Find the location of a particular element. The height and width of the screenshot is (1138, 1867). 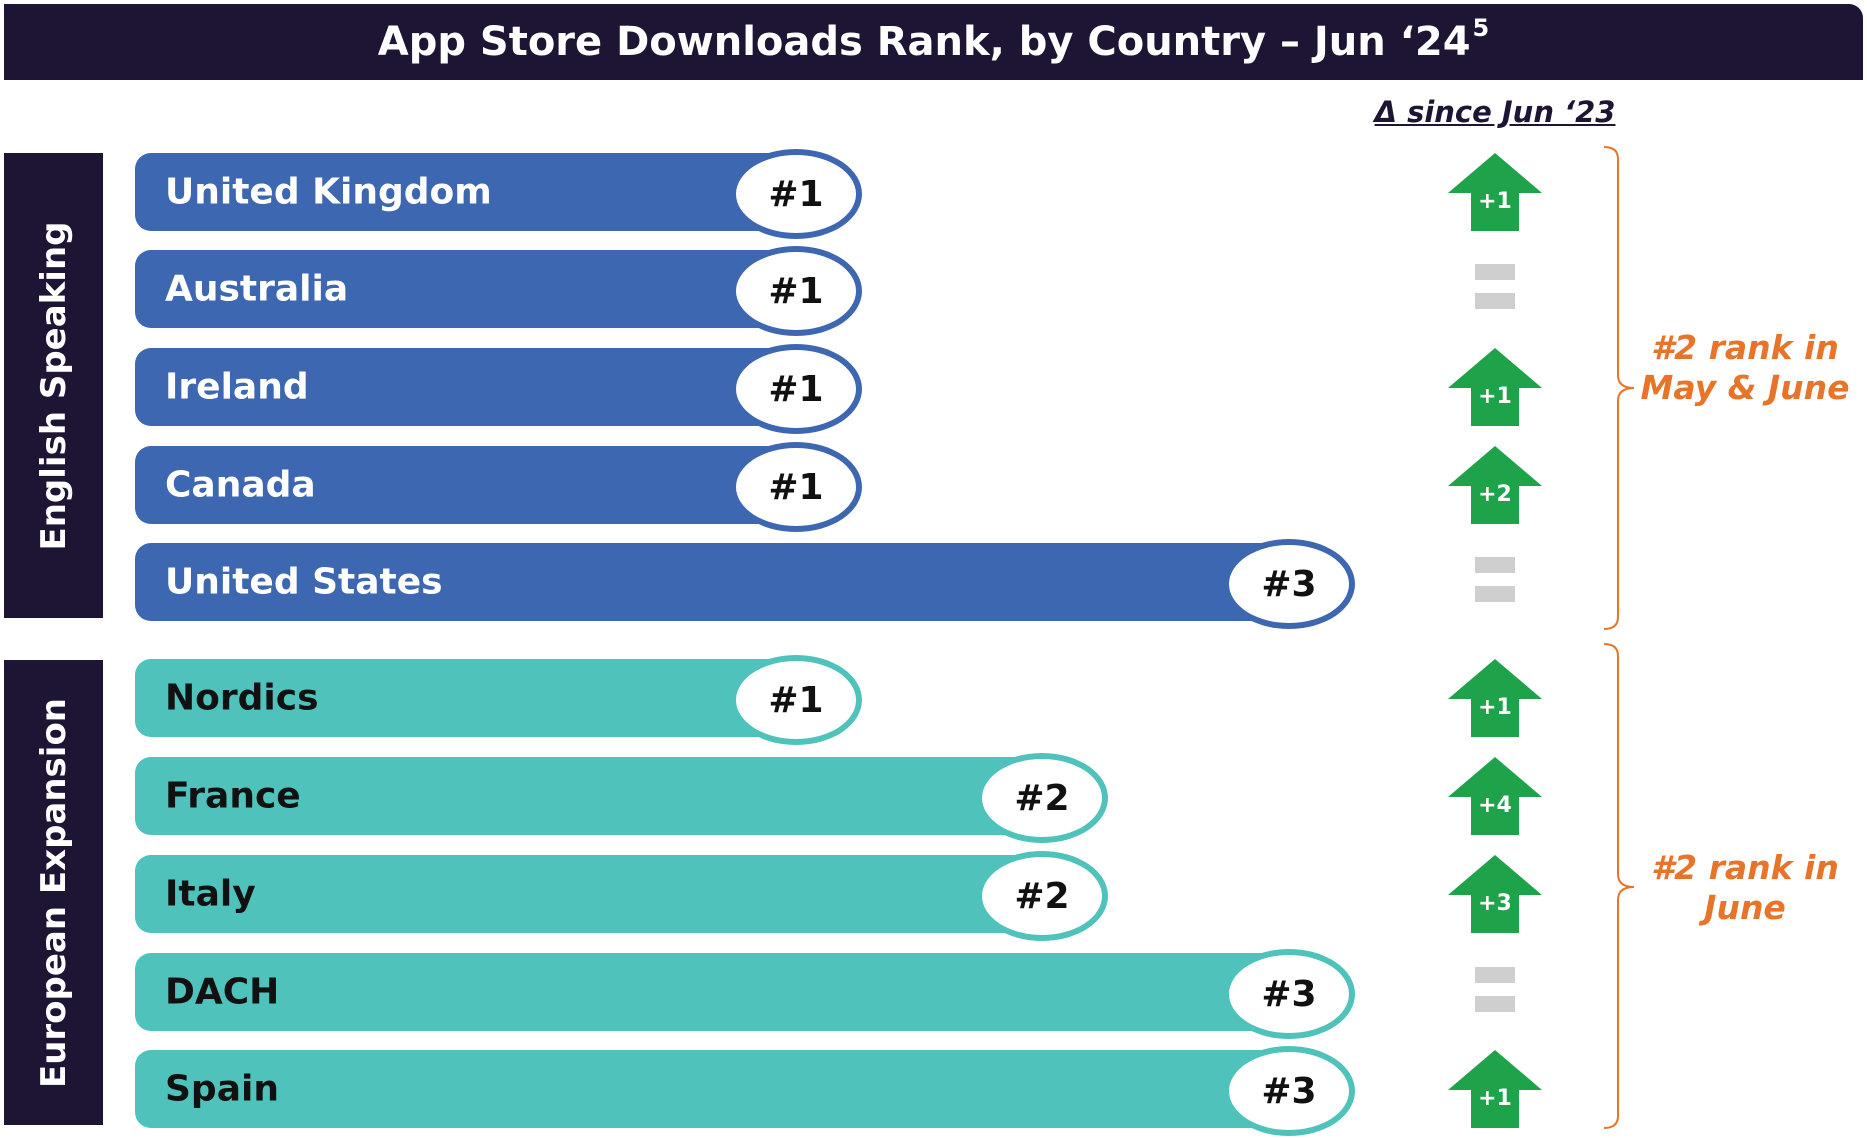

country-label: United Kingdom is located at coordinates (328, 192).